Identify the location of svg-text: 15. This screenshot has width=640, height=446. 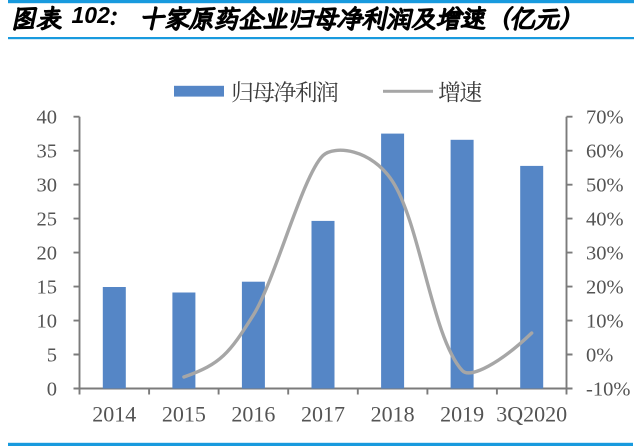
(47, 288).